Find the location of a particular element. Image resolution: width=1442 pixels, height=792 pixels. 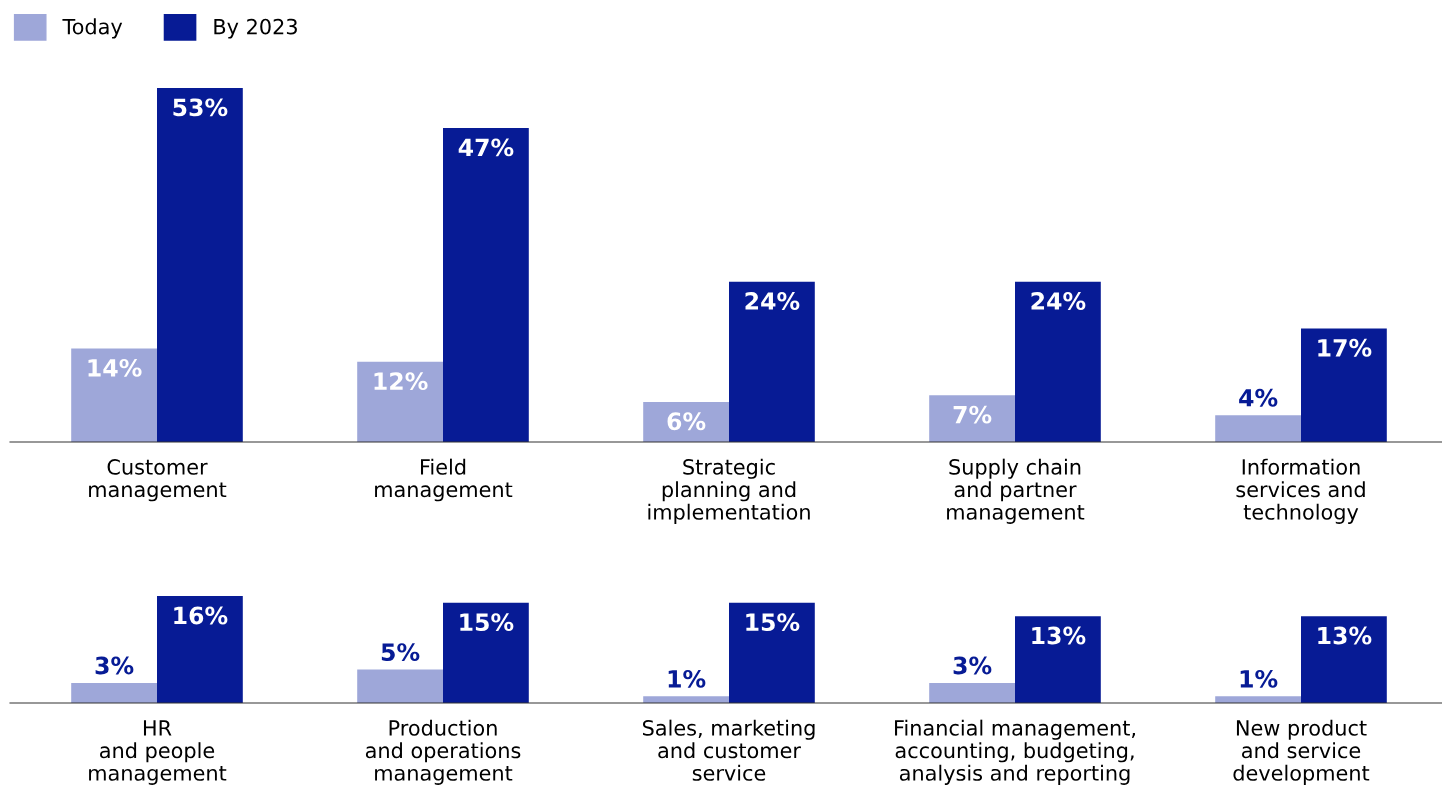

data-label: 4% is located at coordinates (1258, 397).